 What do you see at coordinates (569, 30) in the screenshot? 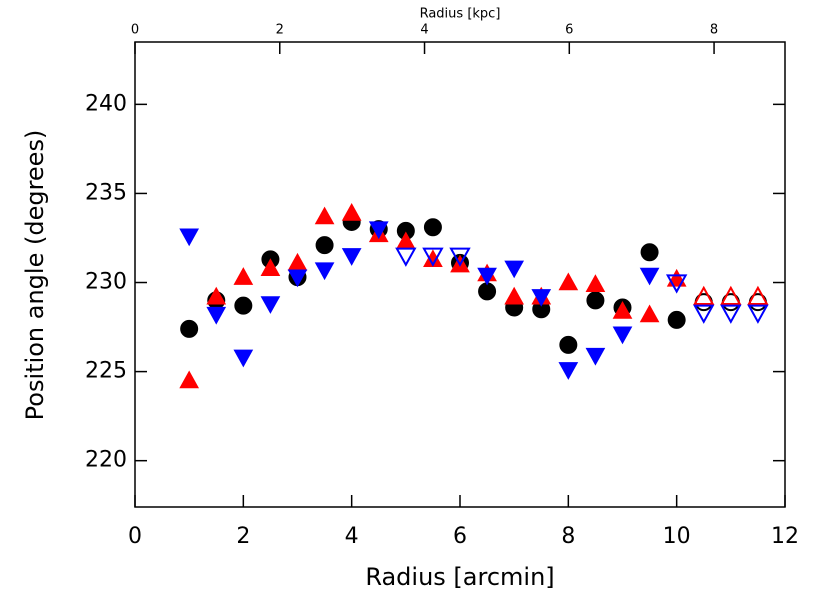
I see `x2-tick-label: 6` at bounding box center [569, 30].